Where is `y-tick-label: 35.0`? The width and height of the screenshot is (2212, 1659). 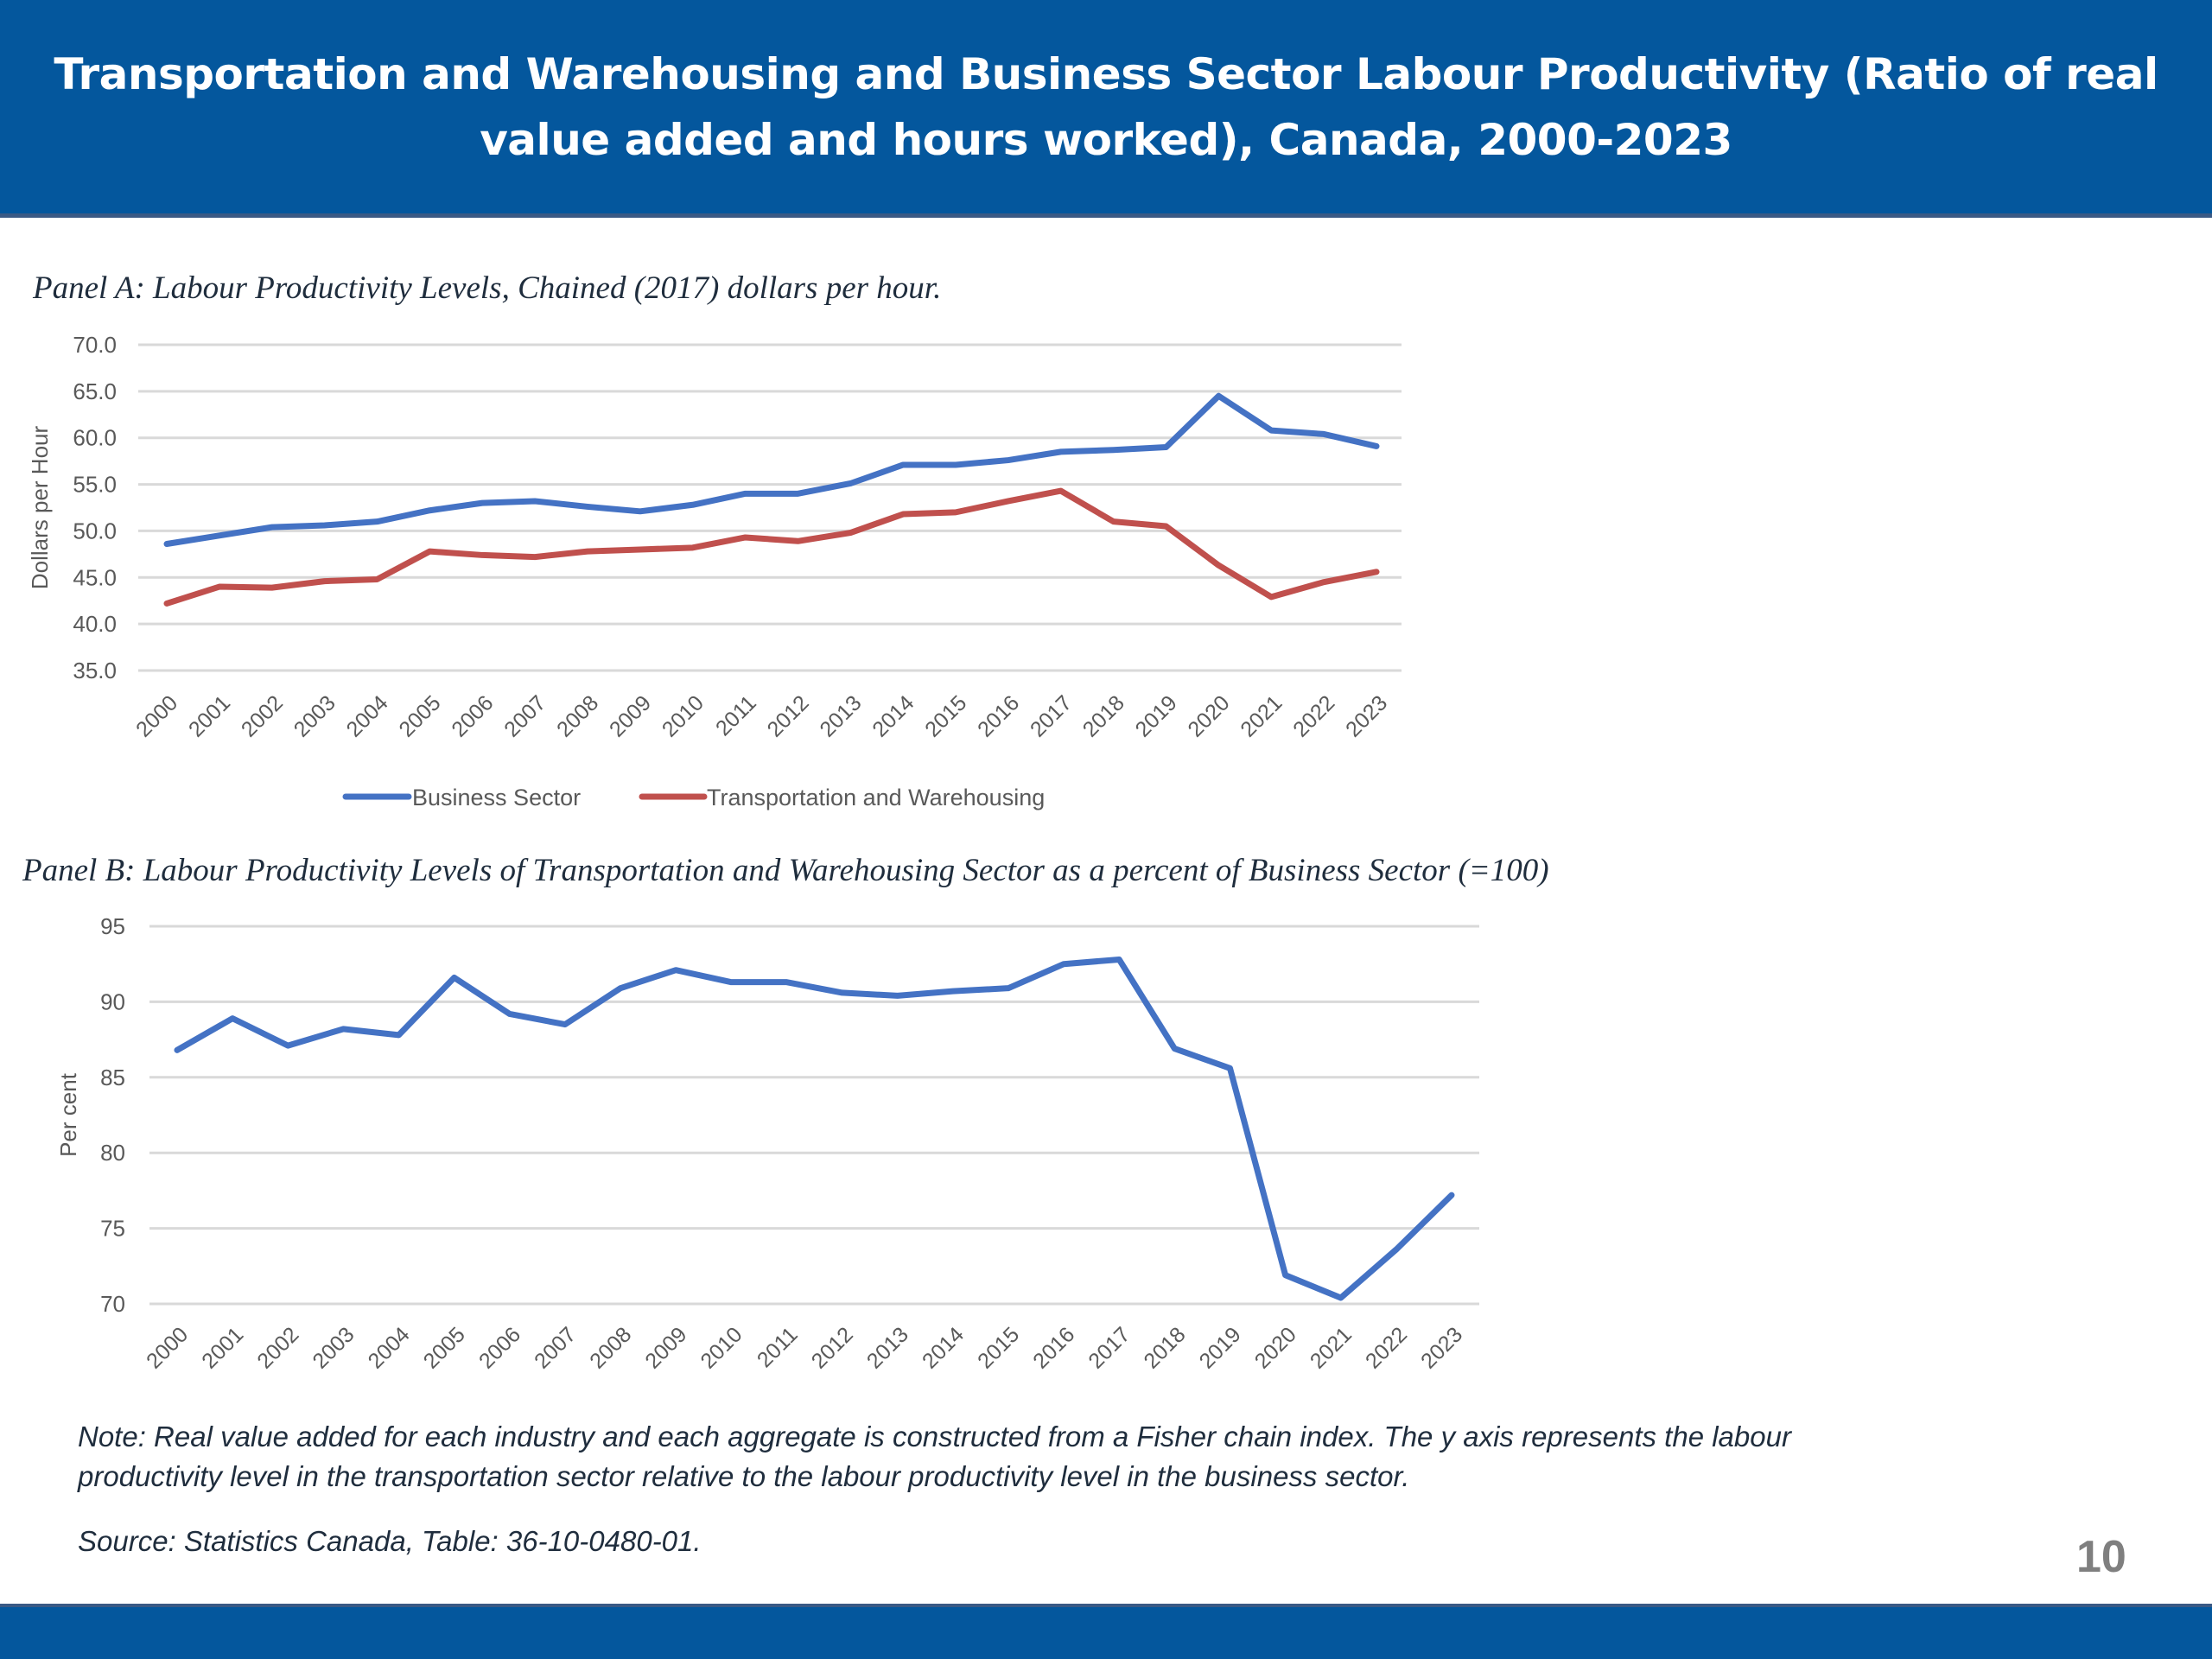 y-tick-label: 35.0 is located at coordinates (95, 670).